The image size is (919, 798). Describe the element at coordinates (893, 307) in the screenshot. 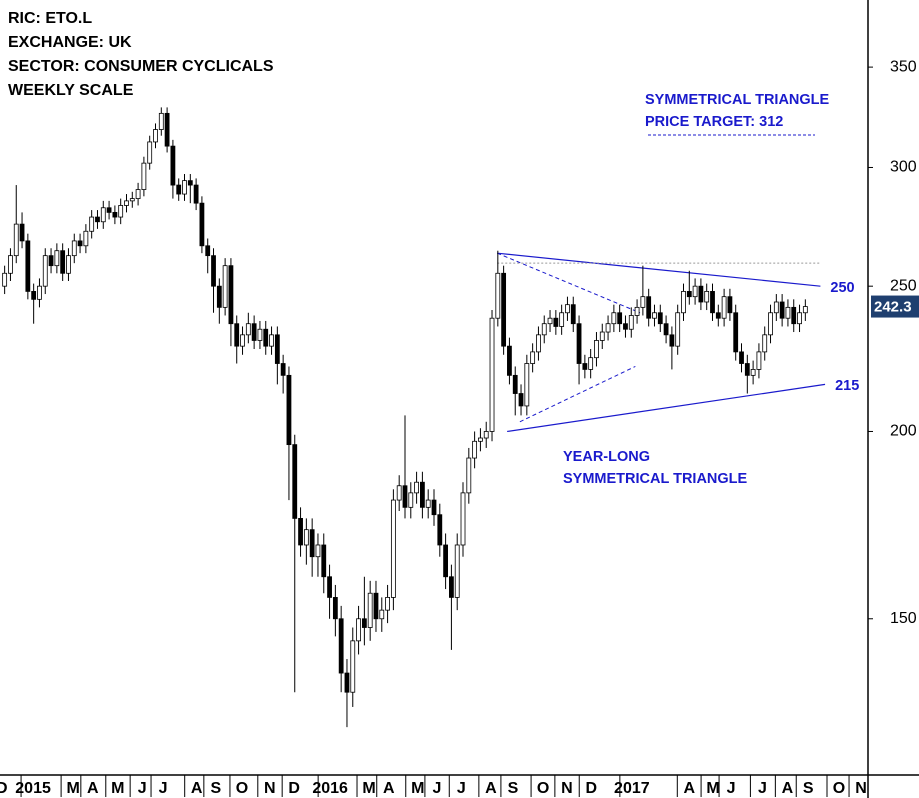

I see `last-price-label: 242.3` at that location.